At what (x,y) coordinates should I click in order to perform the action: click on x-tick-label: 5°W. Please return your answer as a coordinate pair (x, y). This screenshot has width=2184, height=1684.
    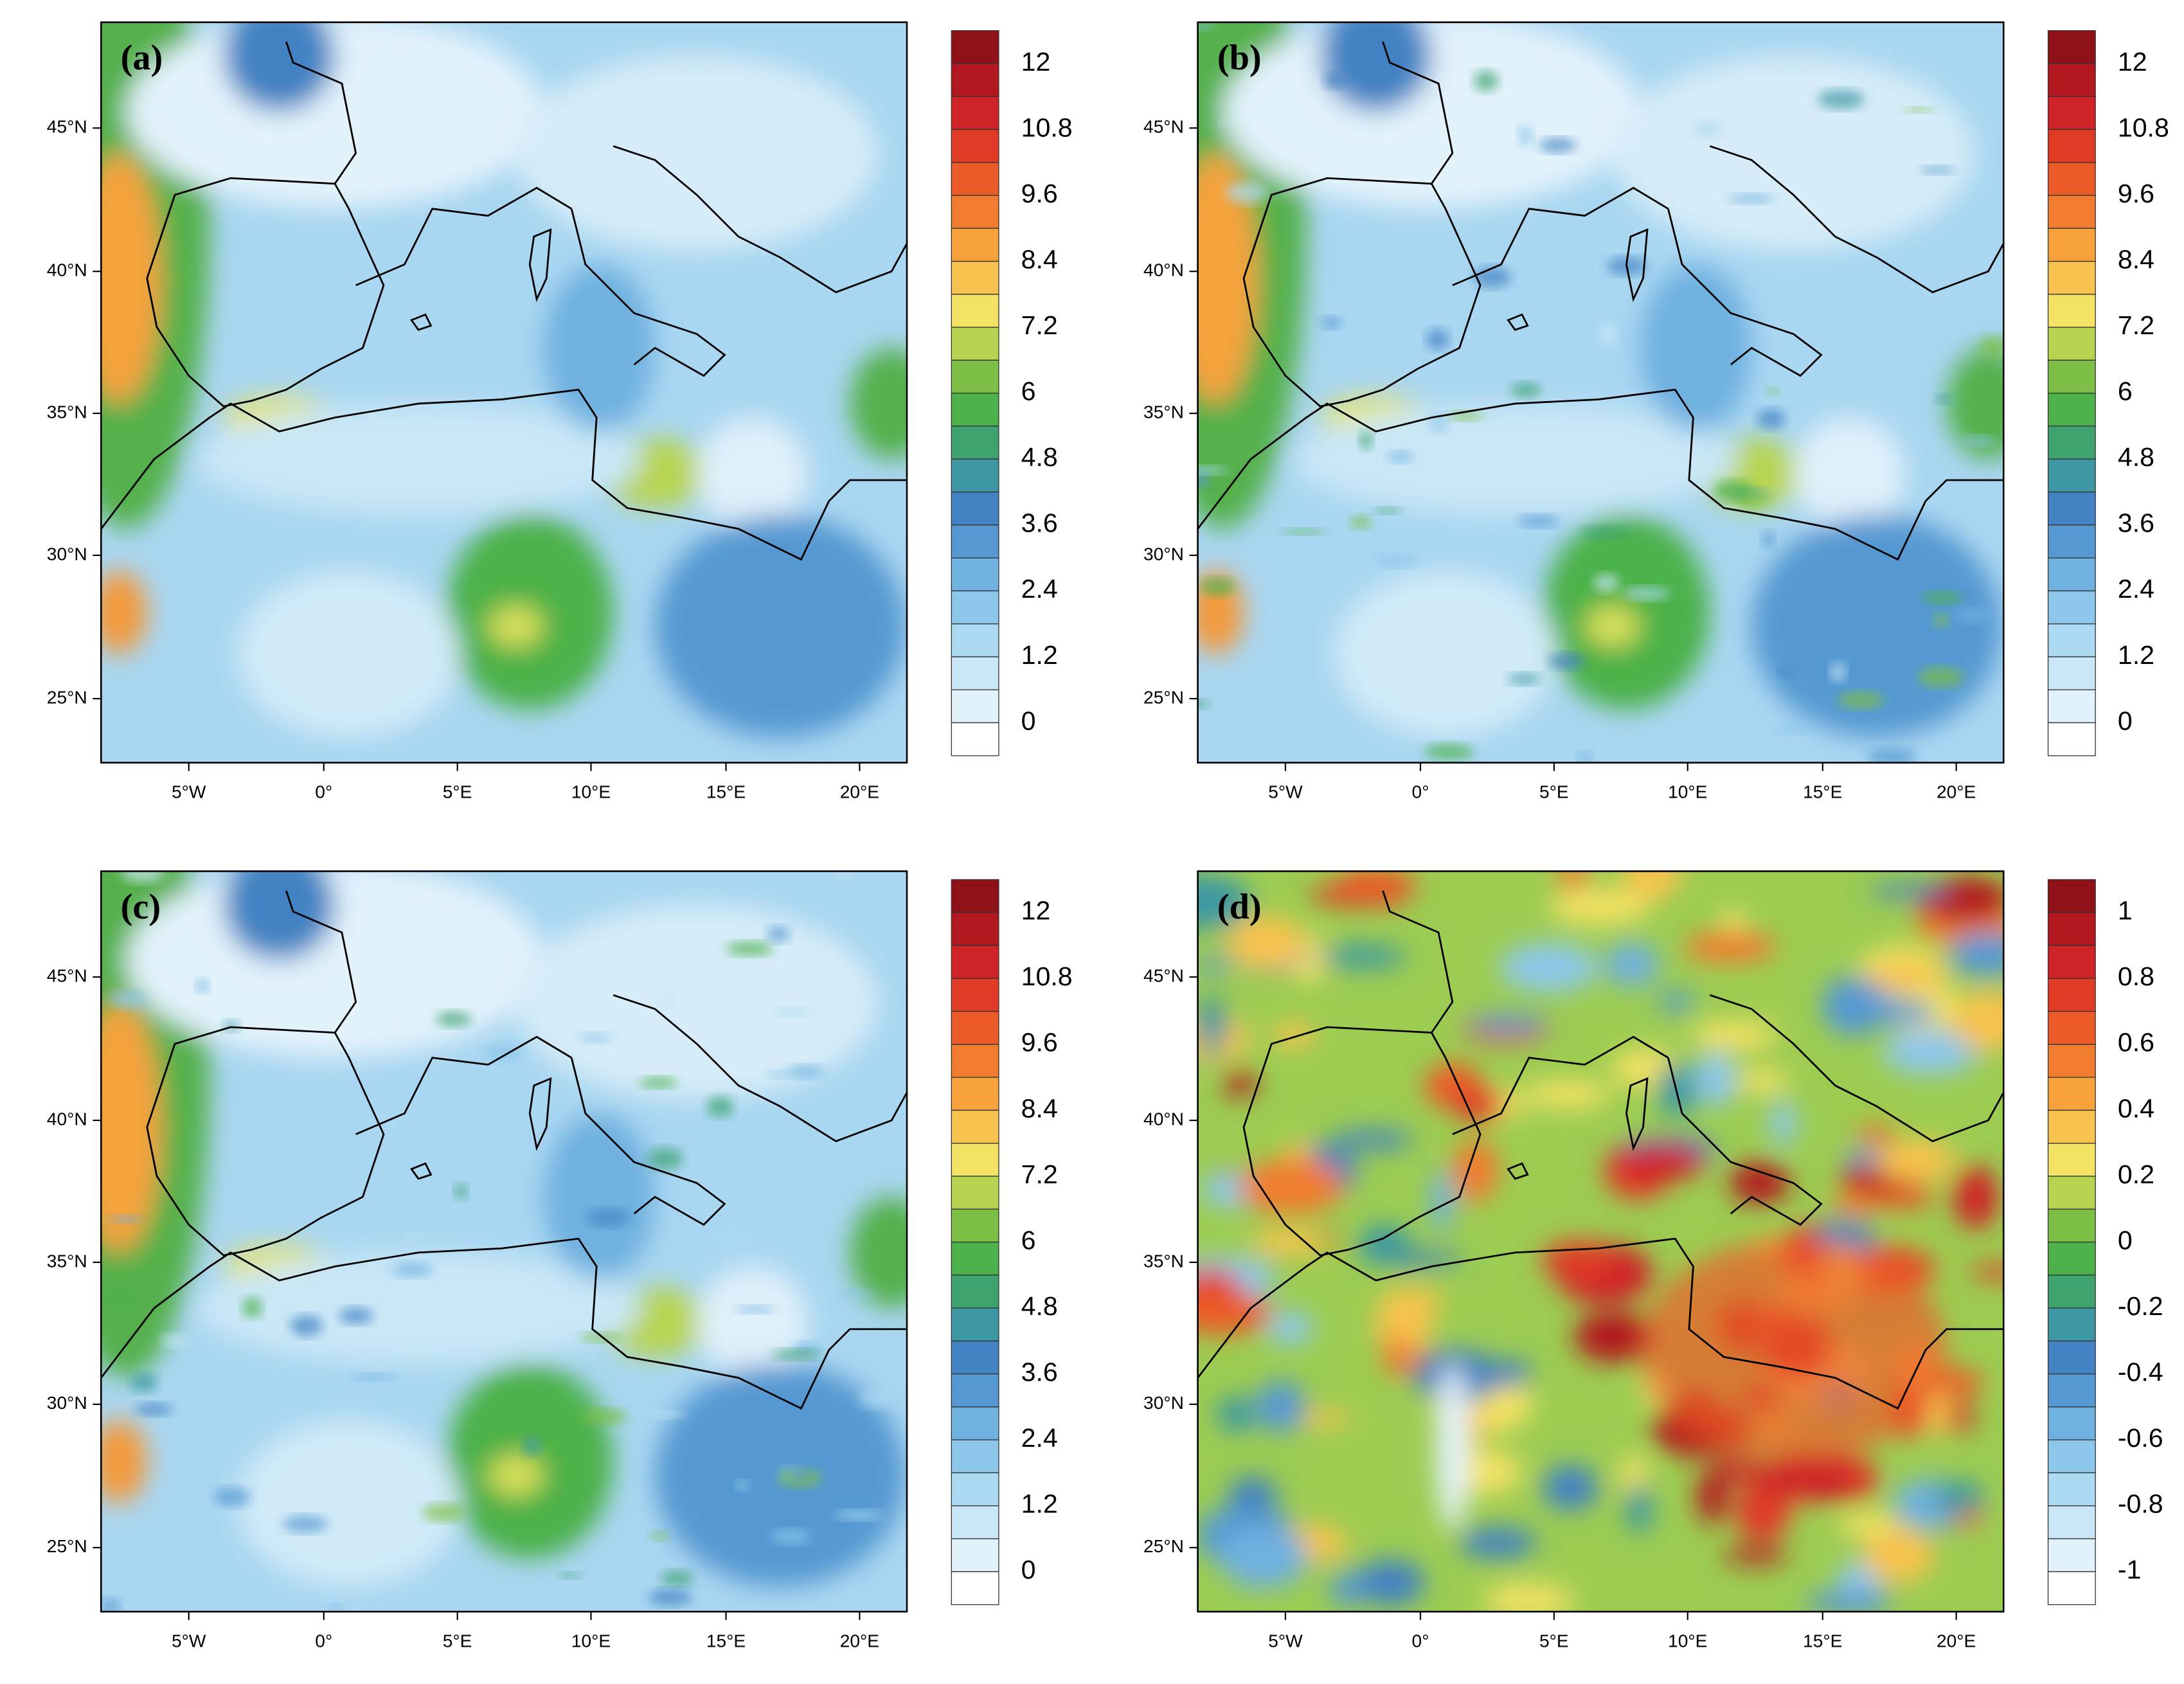
    Looking at the image, I should click on (189, 1641).